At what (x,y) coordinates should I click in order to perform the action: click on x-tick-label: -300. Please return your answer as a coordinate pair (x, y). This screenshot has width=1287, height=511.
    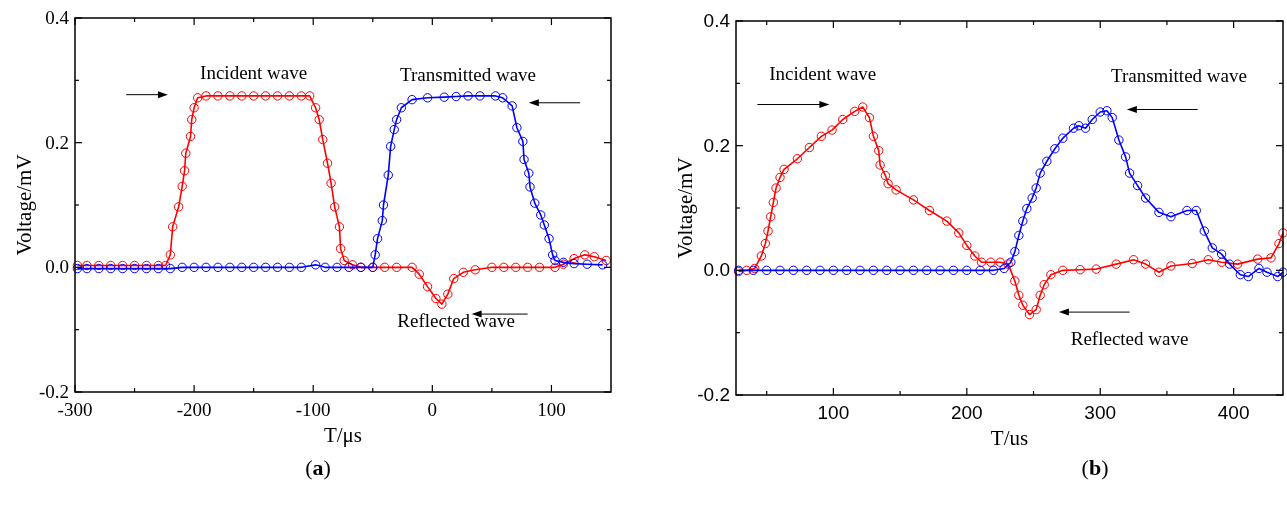
    Looking at the image, I should click on (75, 409).